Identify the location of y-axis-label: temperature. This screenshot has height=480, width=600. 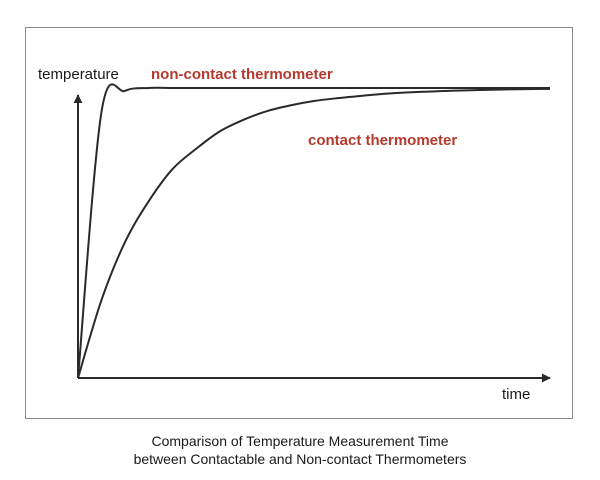
(78, 74).